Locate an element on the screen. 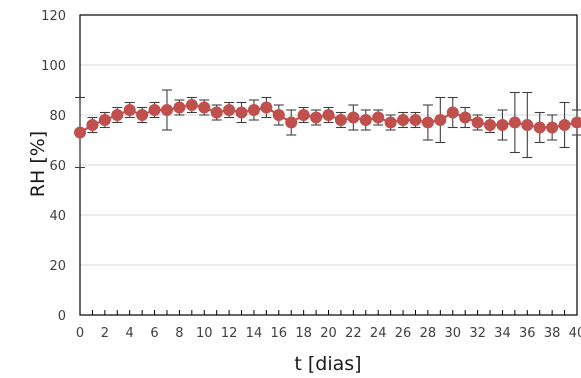  x-tick-label: 8 is located at coordinates (179, 333).